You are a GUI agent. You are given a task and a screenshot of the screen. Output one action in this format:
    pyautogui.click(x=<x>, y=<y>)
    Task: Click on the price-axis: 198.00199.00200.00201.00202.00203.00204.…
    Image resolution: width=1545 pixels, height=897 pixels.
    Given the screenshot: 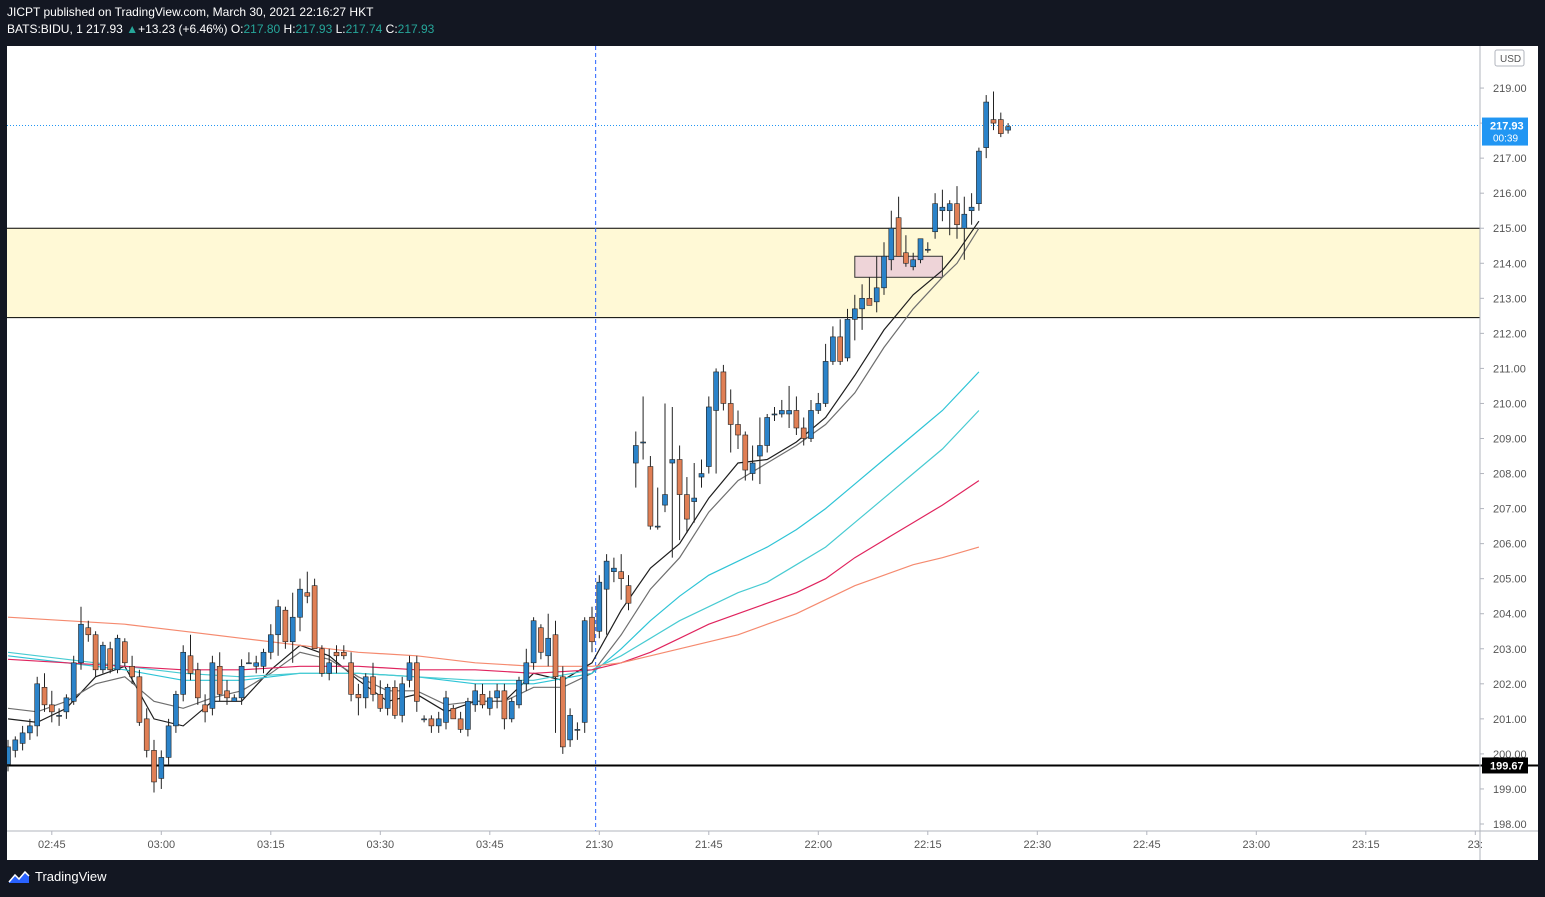 What is the action you would take?
    pyautogui.click(x=1503, y=453)
    